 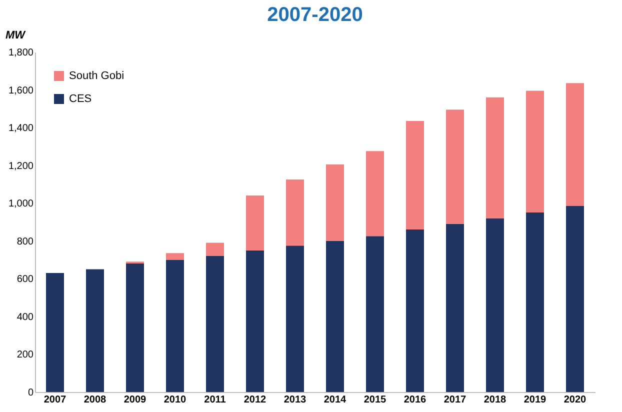 I want to click on y-tick-label: 1,000, so click(x=21, y=204).